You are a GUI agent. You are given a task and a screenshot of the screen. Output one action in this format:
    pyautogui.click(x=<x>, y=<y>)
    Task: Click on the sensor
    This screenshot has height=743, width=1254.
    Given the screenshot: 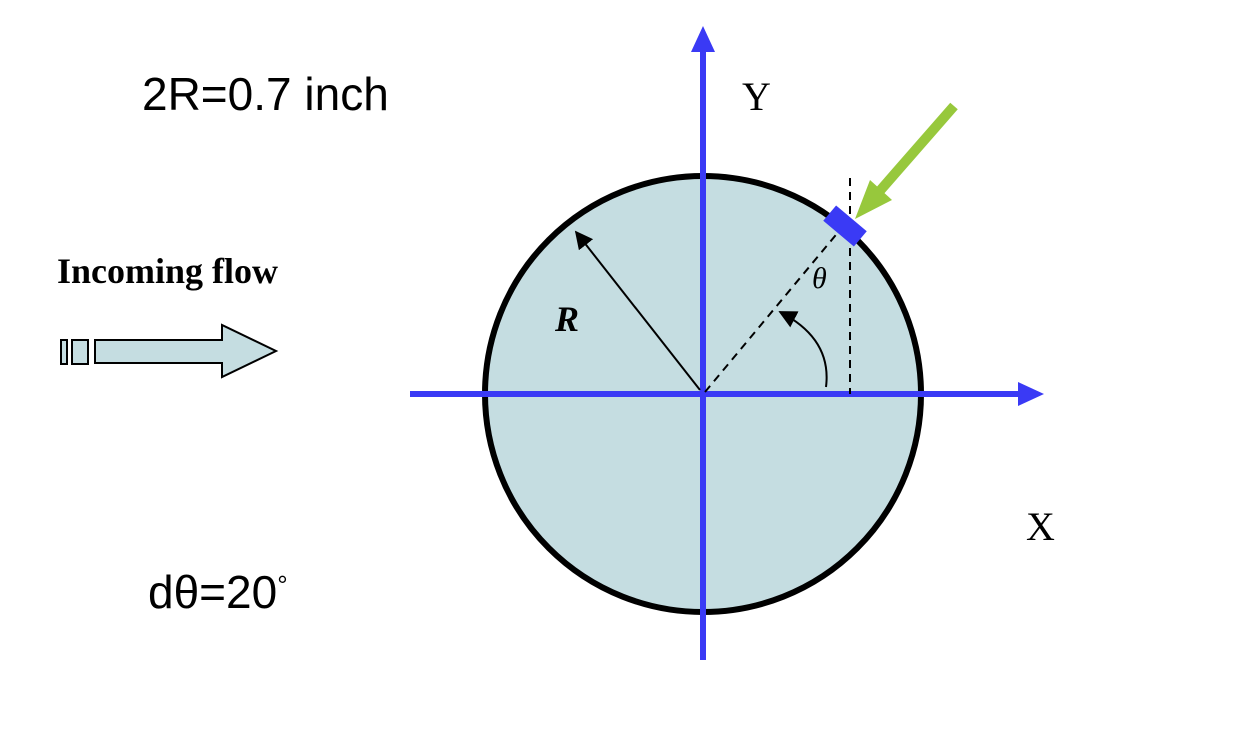 What is the action you would take?
    pyautogui.click(x=845, y=226)
    